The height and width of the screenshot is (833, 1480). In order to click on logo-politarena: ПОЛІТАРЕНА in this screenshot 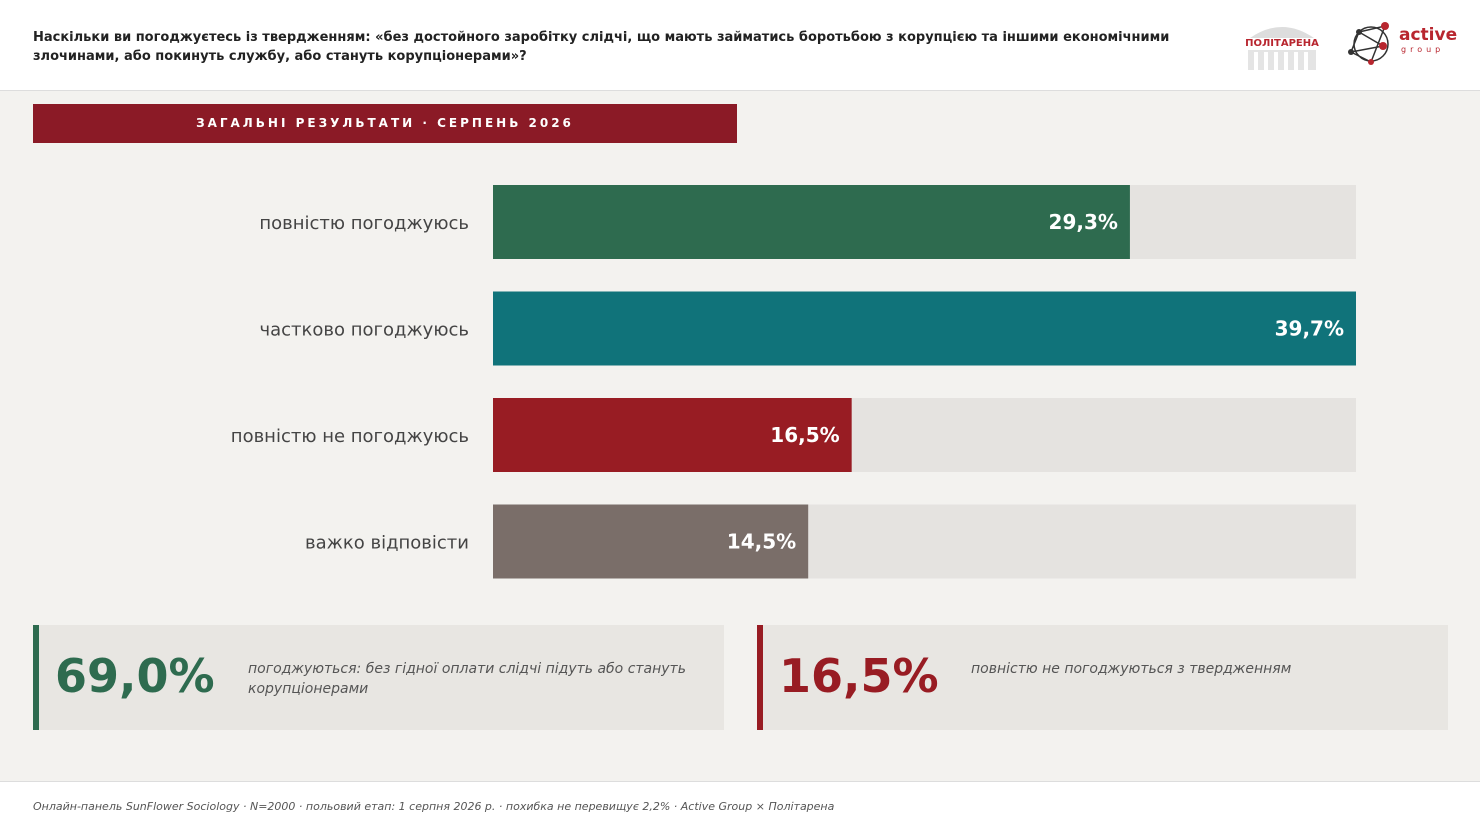, I will do `click(1282, 48)`.